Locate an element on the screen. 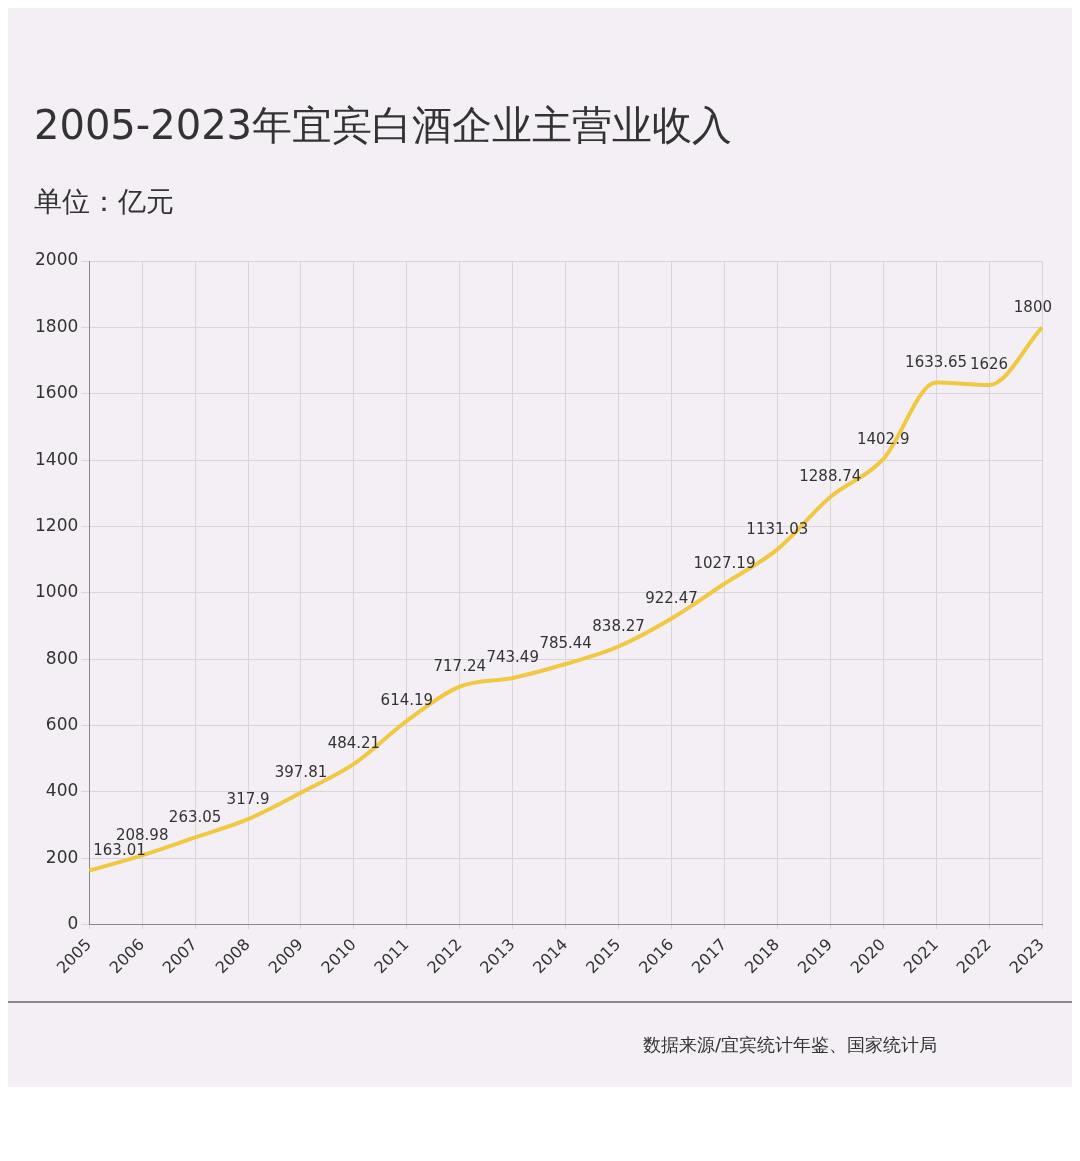 The height and width of the screenshot is (1161, 1080). data-label: 1633.65 is located at coordinates (936, 361).